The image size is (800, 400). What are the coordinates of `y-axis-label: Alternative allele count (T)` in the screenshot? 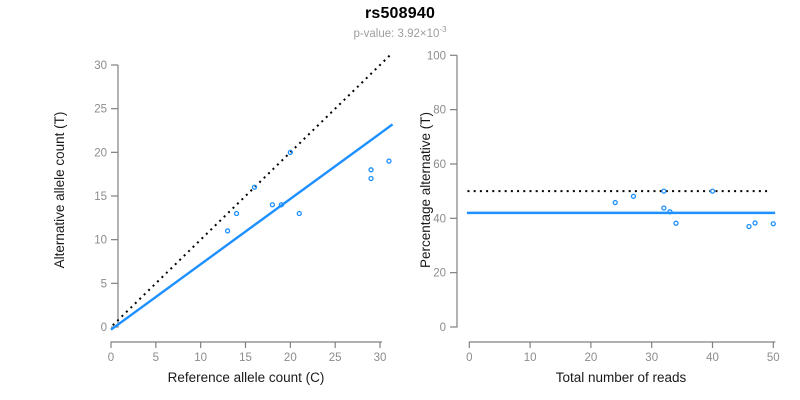 It's located at (59, 190).